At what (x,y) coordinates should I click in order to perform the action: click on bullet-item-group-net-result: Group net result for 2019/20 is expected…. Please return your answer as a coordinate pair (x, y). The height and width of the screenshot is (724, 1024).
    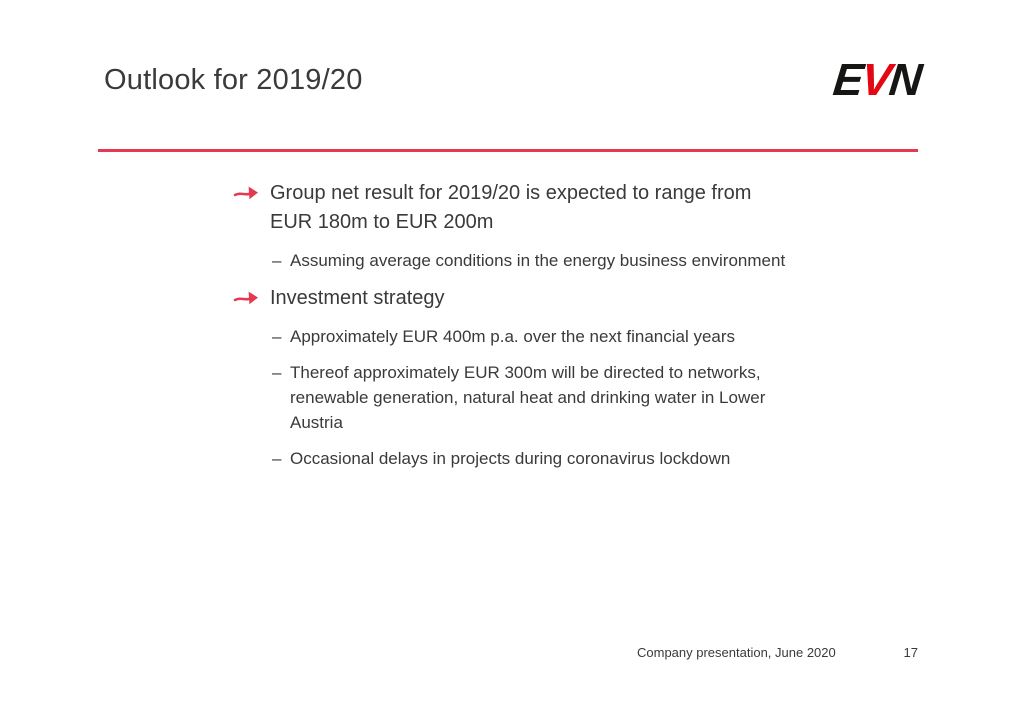
    Looking at the image, I should click on (533, 208).